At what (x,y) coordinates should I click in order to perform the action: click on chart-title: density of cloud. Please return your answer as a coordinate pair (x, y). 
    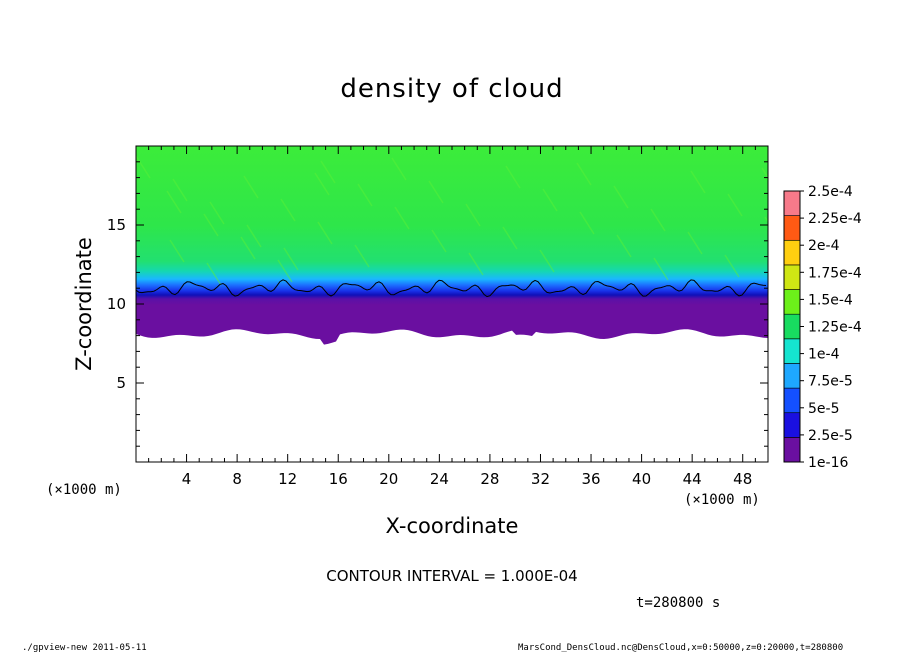
    Looking at the image, I should click on (452, 89).